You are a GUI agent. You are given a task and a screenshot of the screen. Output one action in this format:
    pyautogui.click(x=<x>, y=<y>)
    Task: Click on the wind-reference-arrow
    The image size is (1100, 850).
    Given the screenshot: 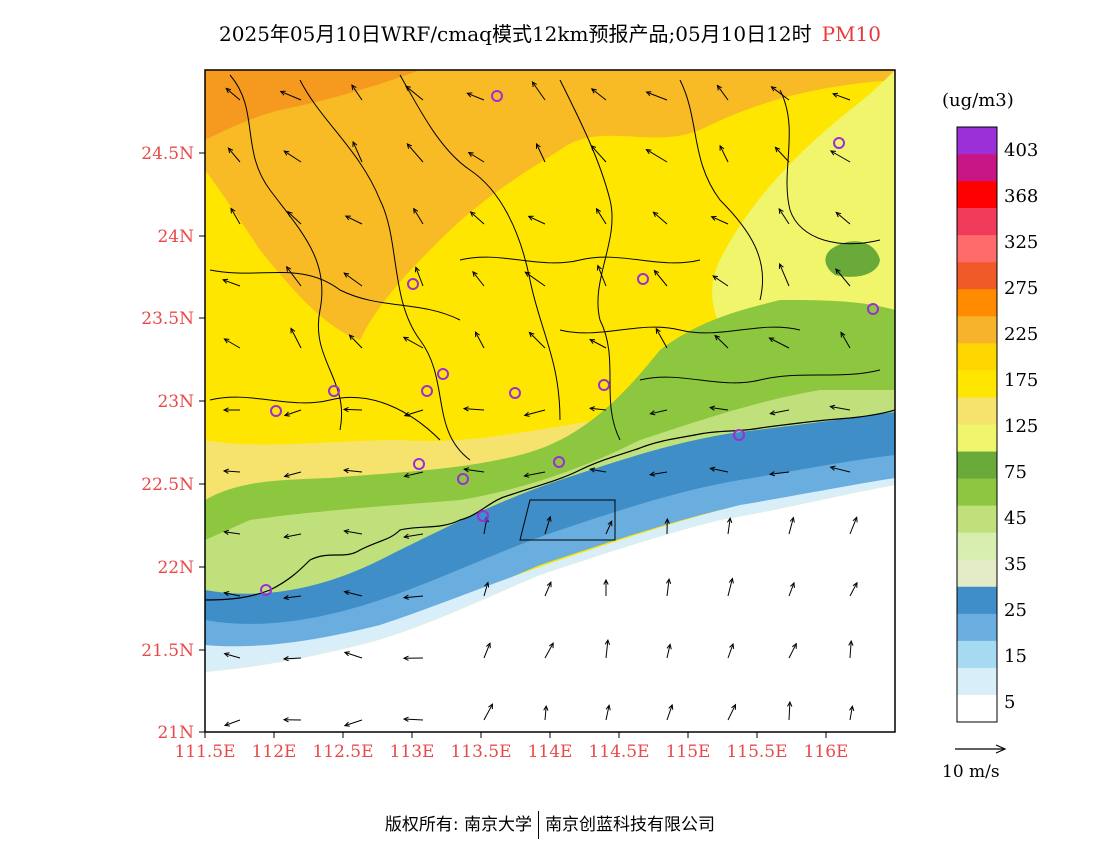 What is the action you would take?
    pyautogui.click(x=981, y=749)
    